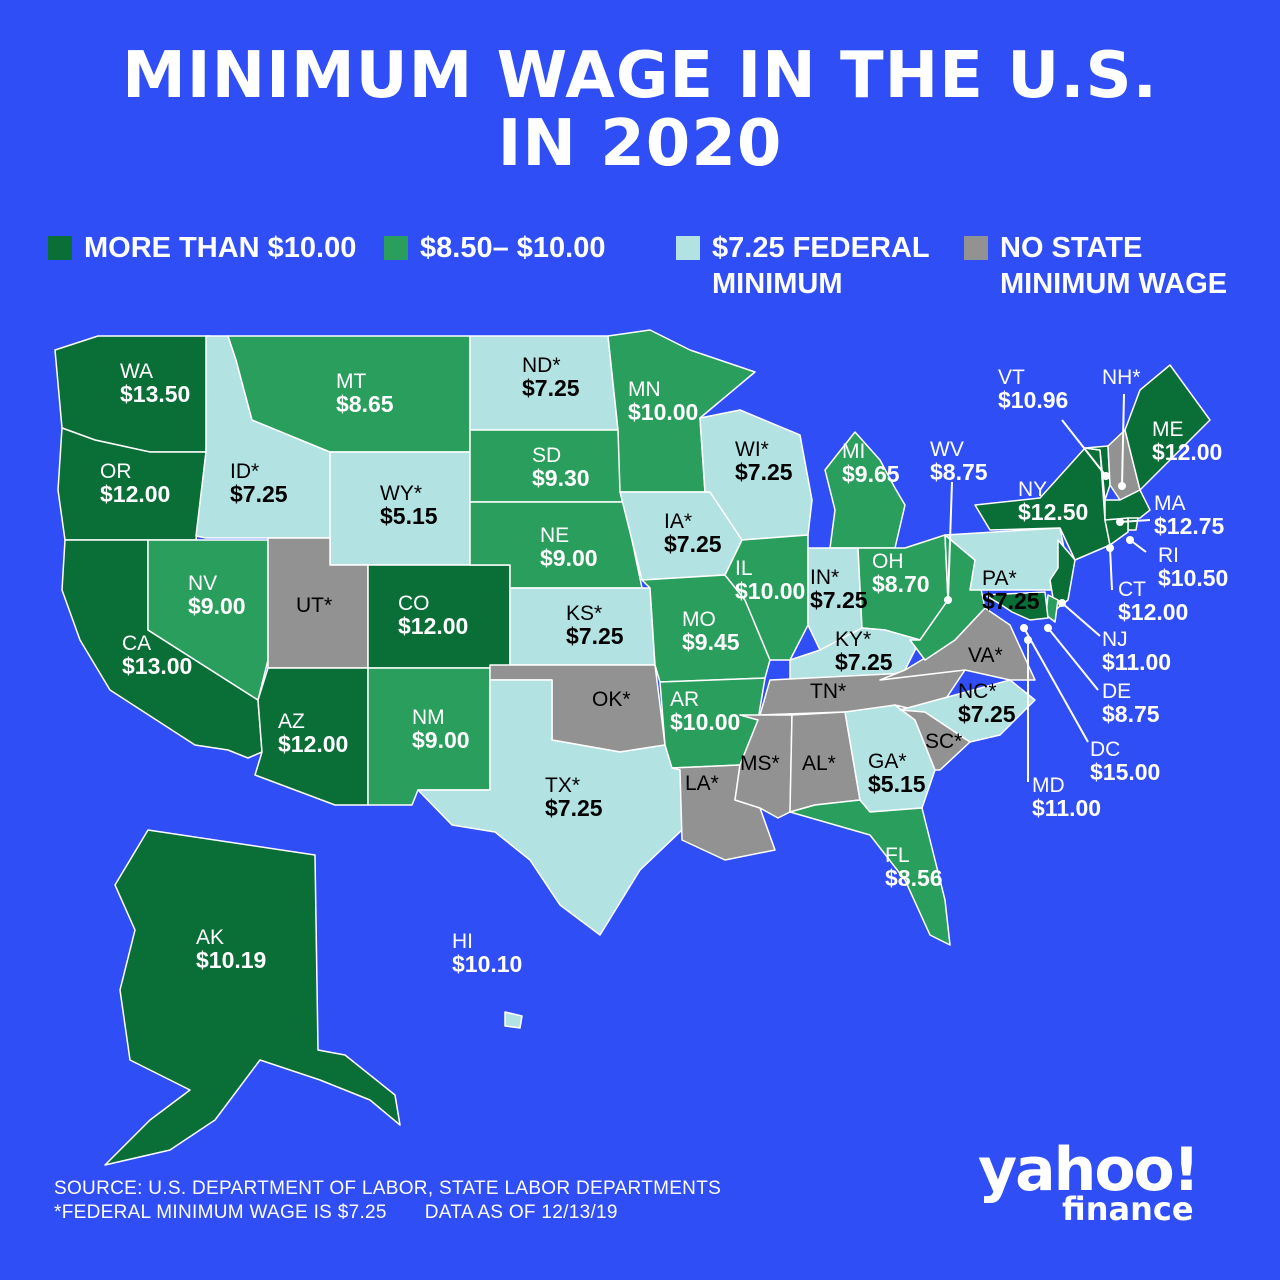 Image resolution: width=1280 pixels, height=1280 pixels. What do you see at coordinates (760, 763) in the screenshot?
I see `state-code-ms: MS*` at bounding box center [760, 763].